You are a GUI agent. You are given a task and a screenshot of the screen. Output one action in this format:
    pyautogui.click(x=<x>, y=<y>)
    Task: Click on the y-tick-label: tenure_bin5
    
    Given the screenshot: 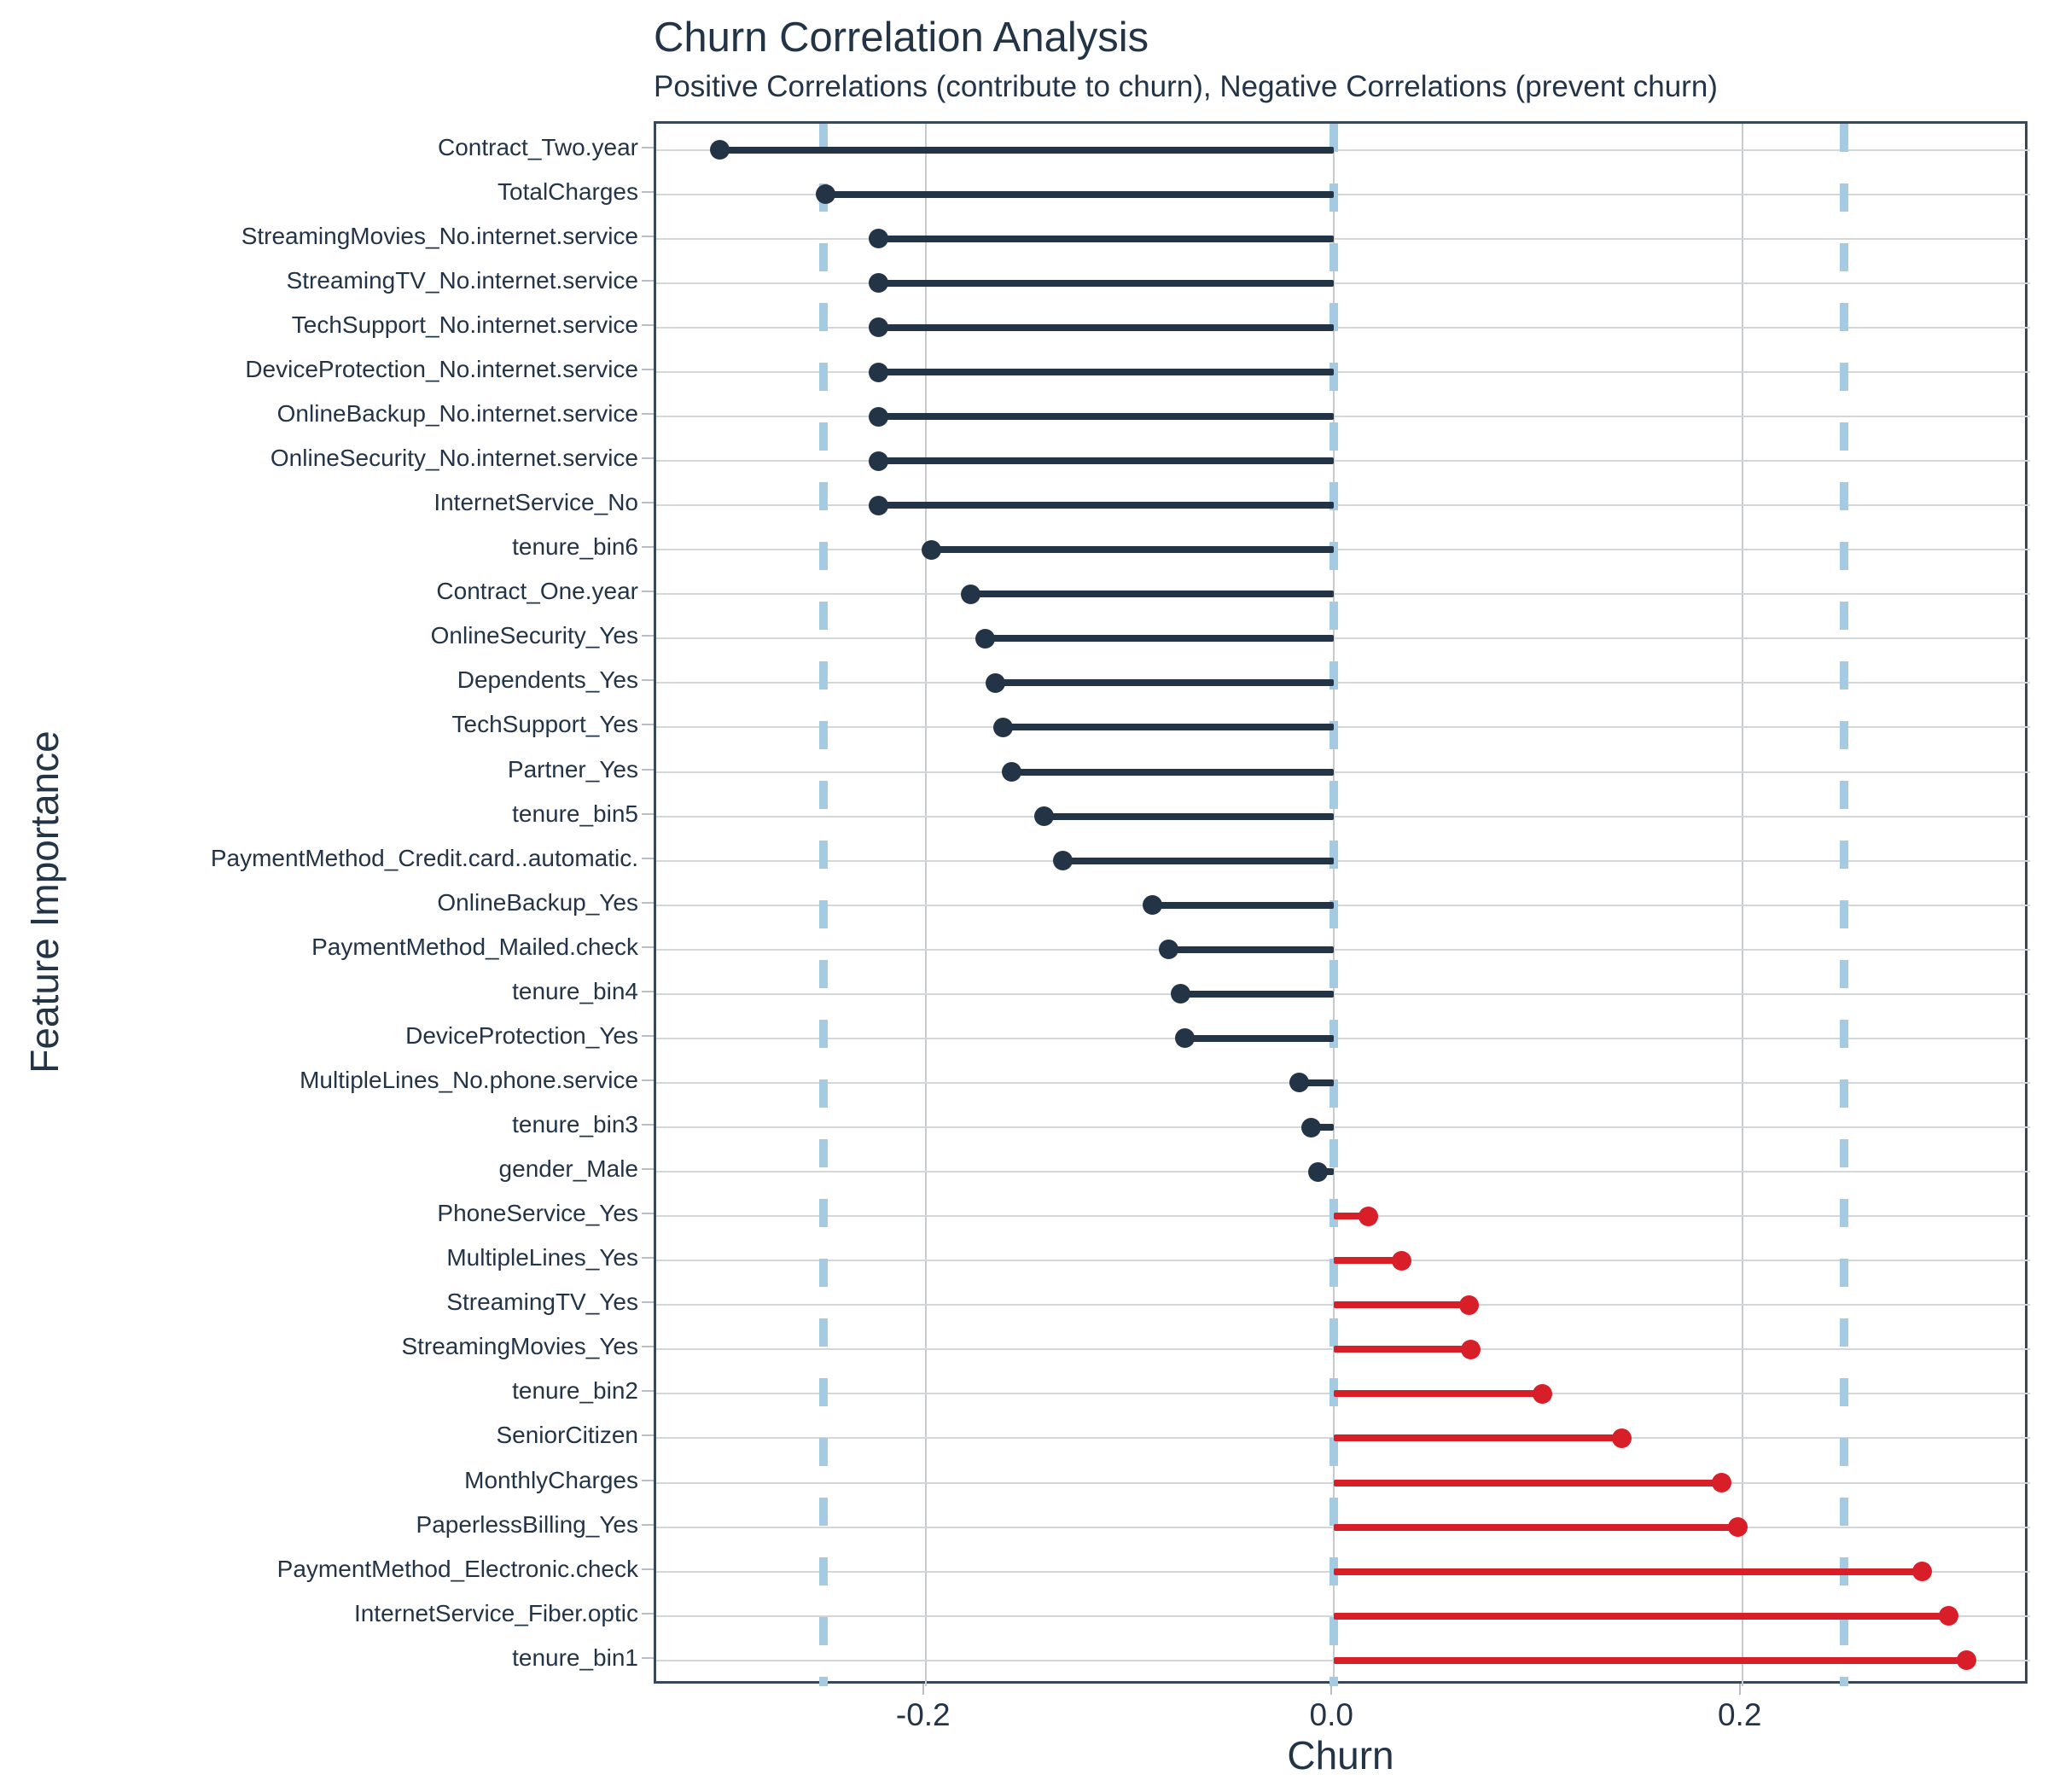 What is the action you would take?
    pyautogui.click(x=575, y=813)
    